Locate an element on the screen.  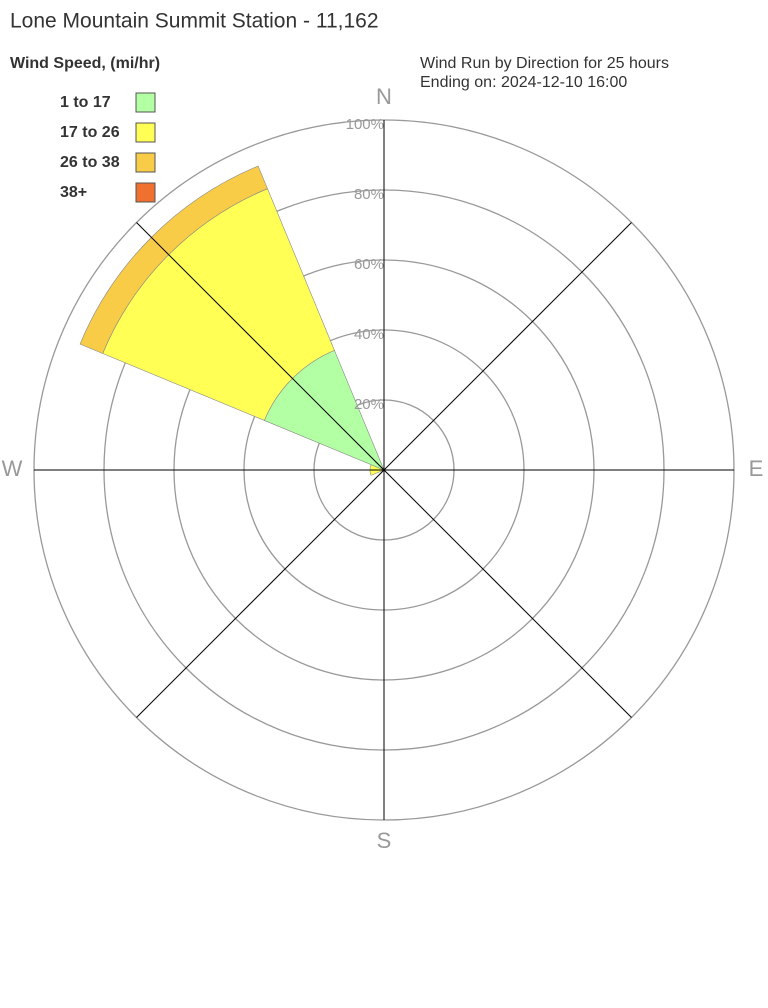
y-tick-label: 100% is located at coordinates (365, 124).